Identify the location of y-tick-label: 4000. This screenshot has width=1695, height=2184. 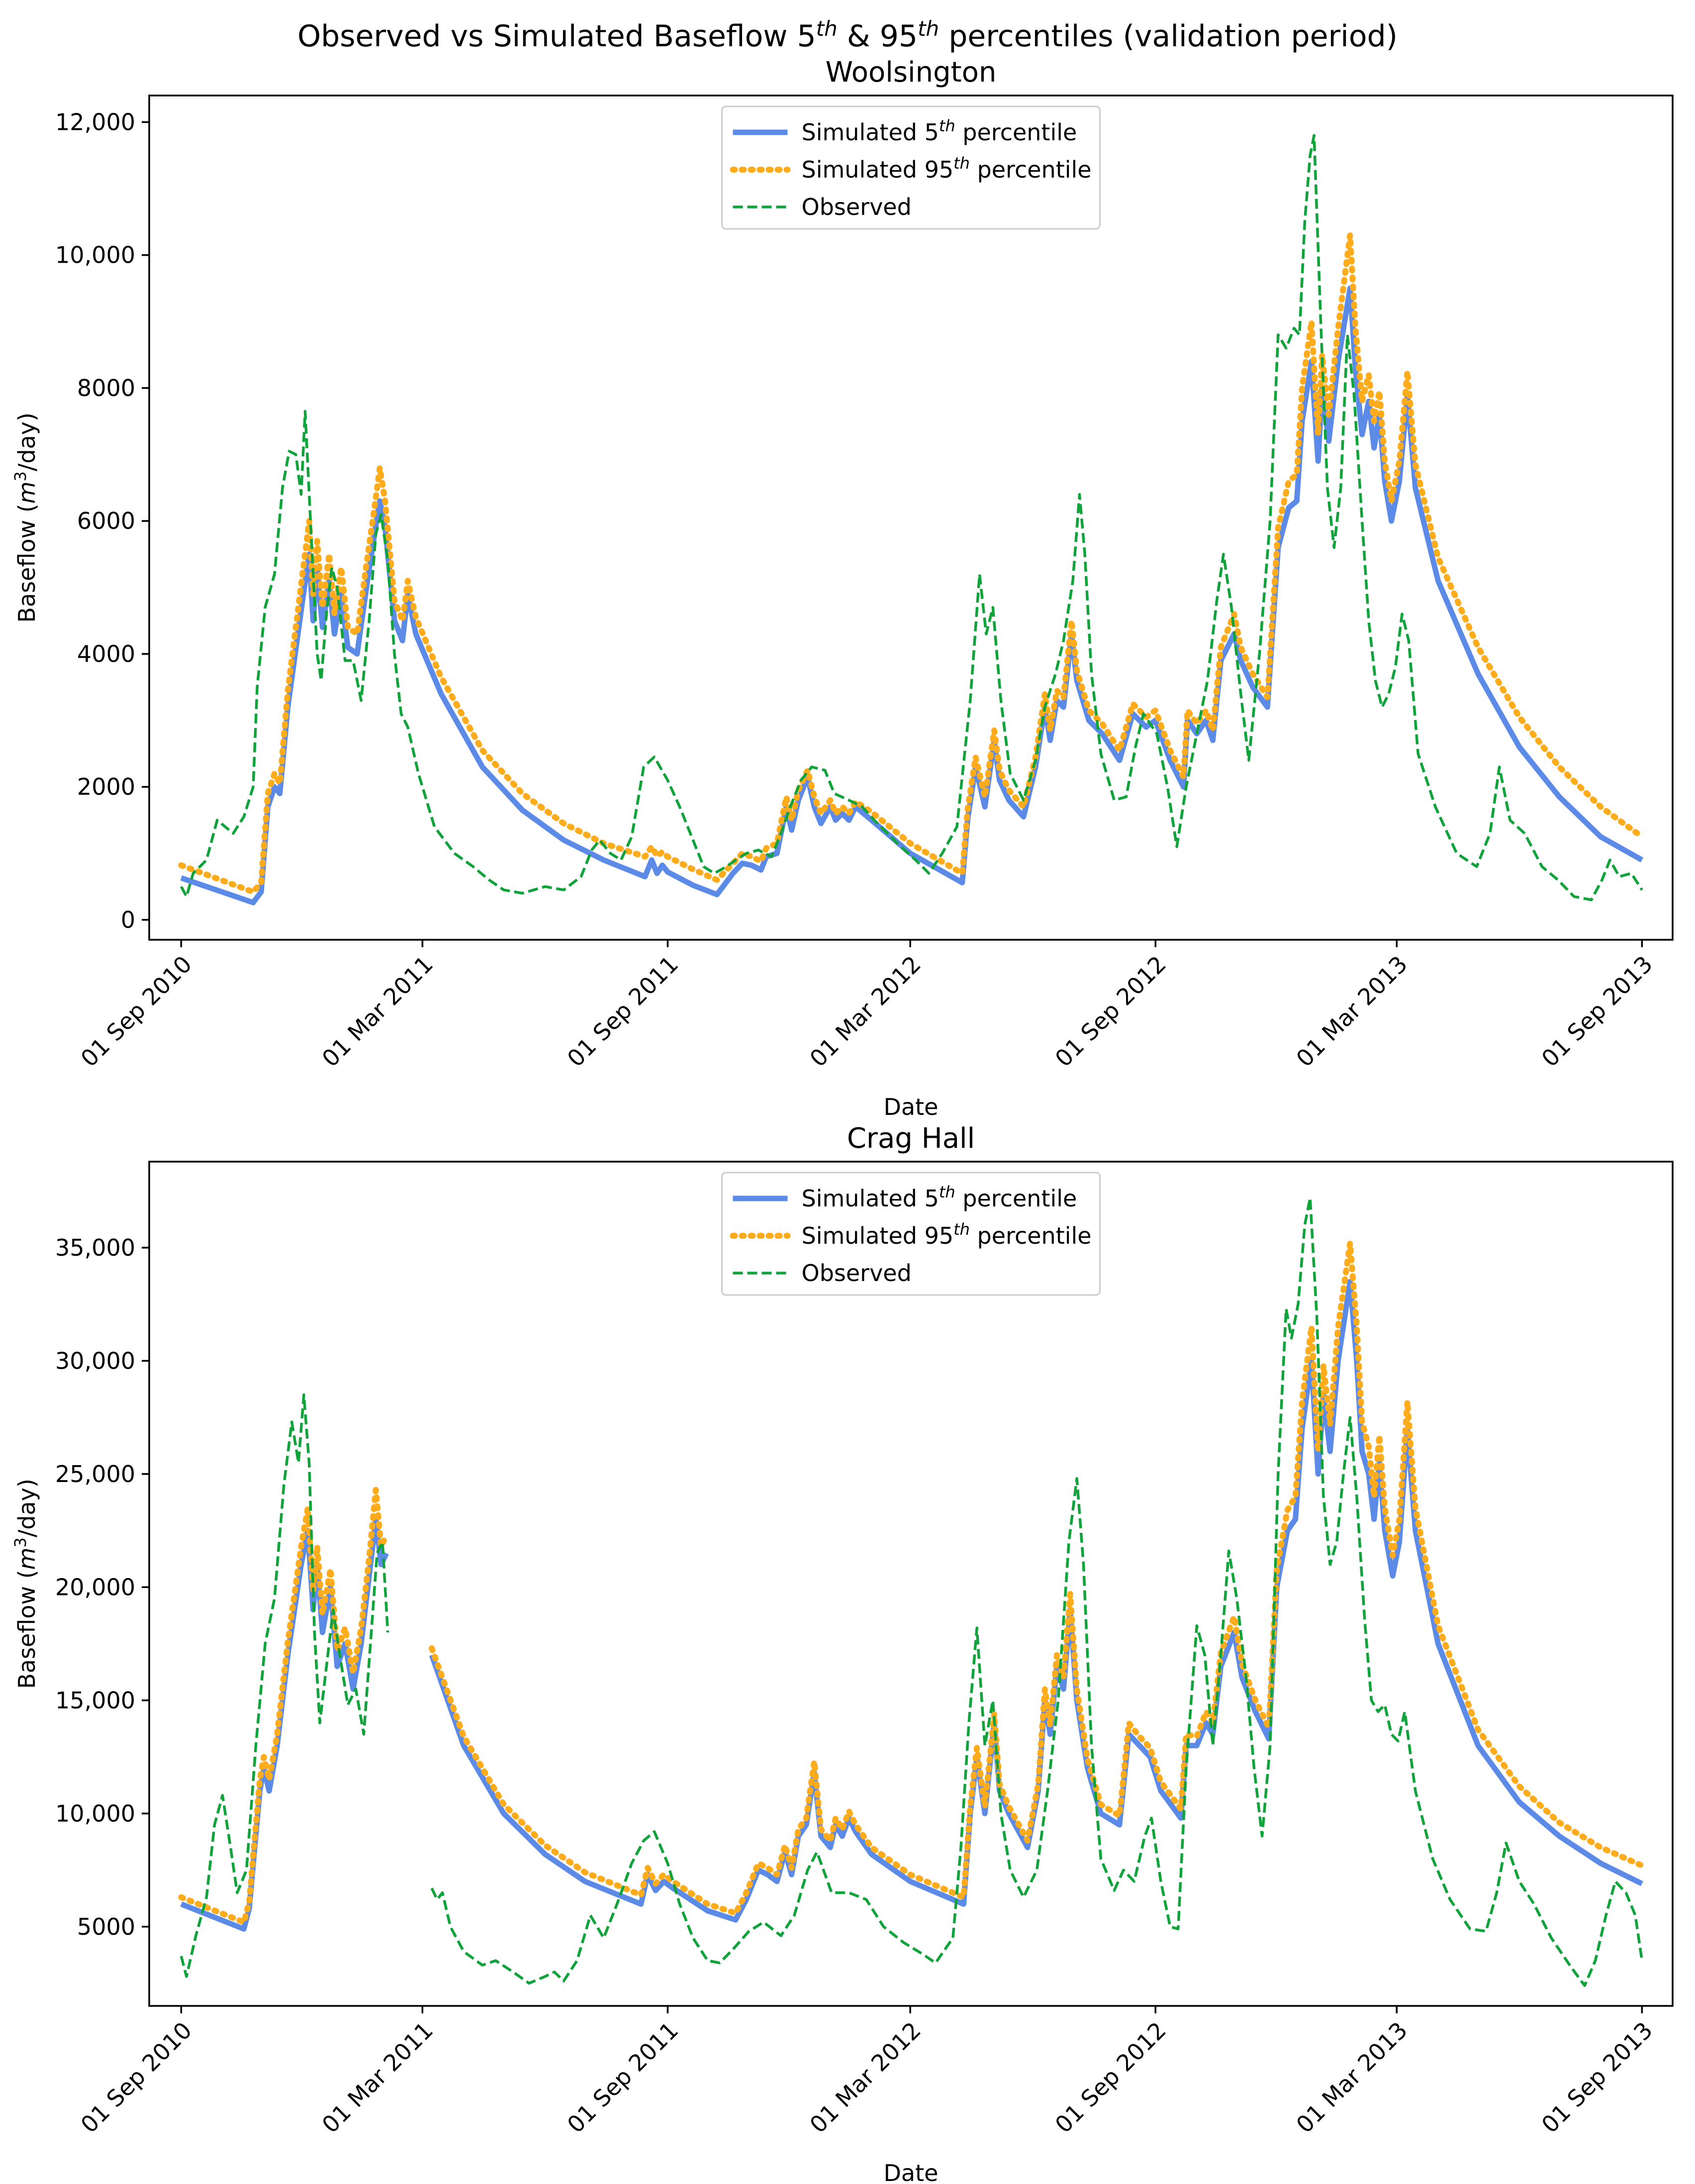
(106, 653).